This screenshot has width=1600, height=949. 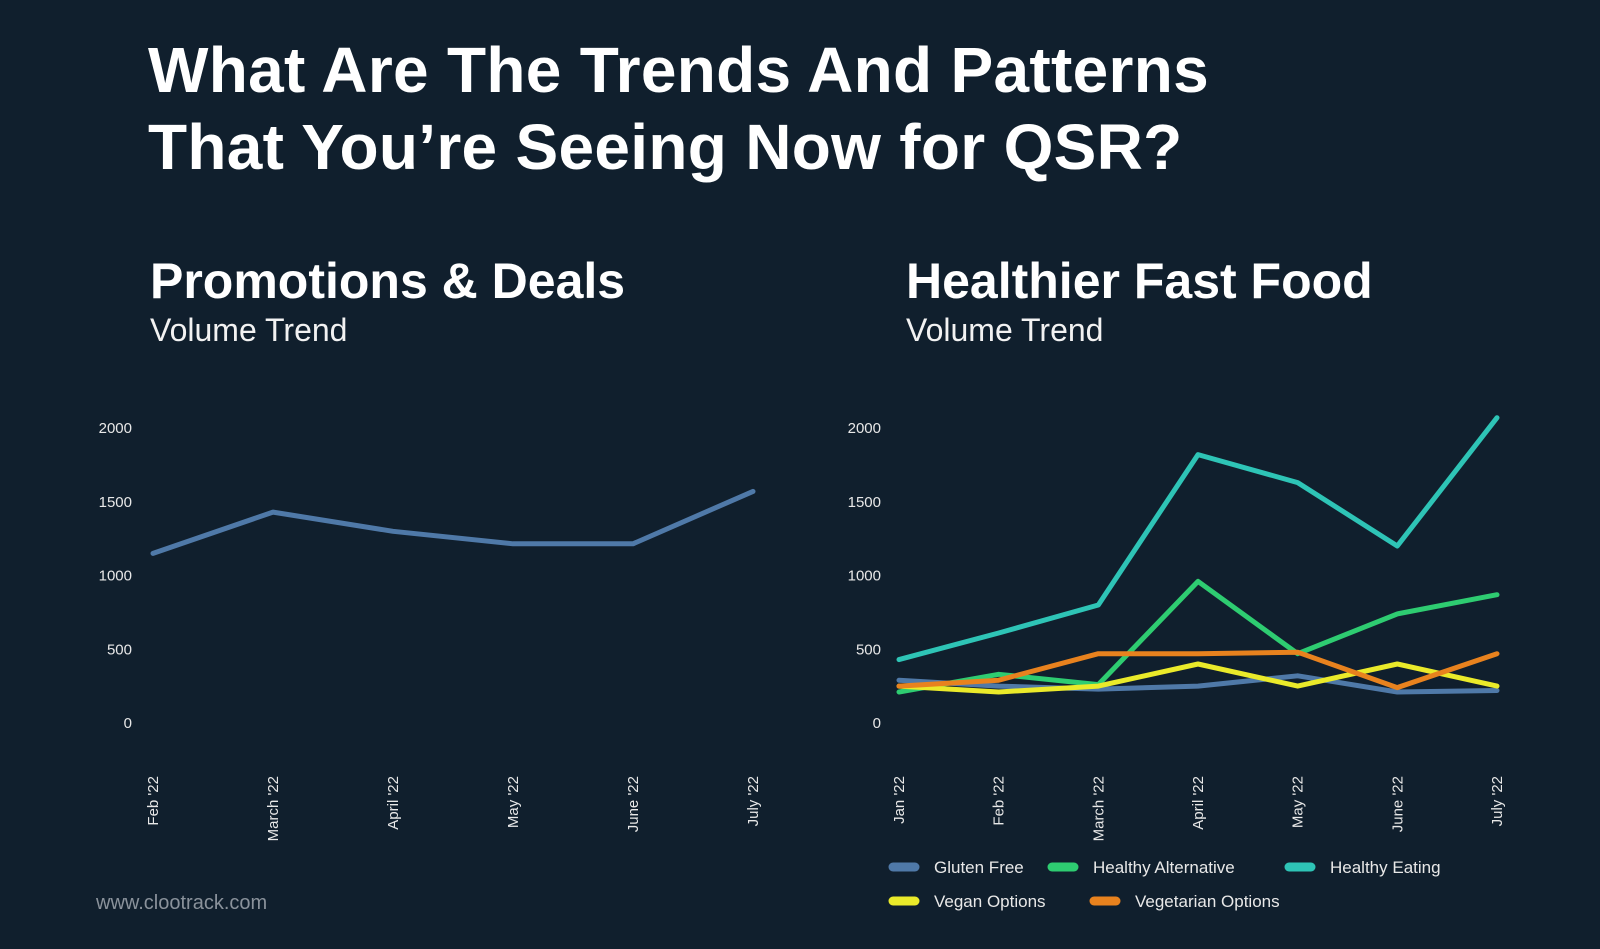 What do you see at coordinates (115, 502) in the screenshot?
I see `left-y-tick-label: 1500` at bounding box center [115, 502].